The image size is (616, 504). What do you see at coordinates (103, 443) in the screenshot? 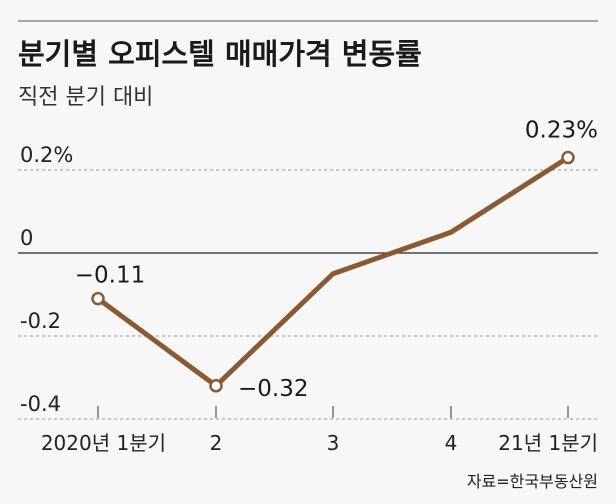
I see `x-tick-label: 2020년 1분기` at bounding box center [103, 443].